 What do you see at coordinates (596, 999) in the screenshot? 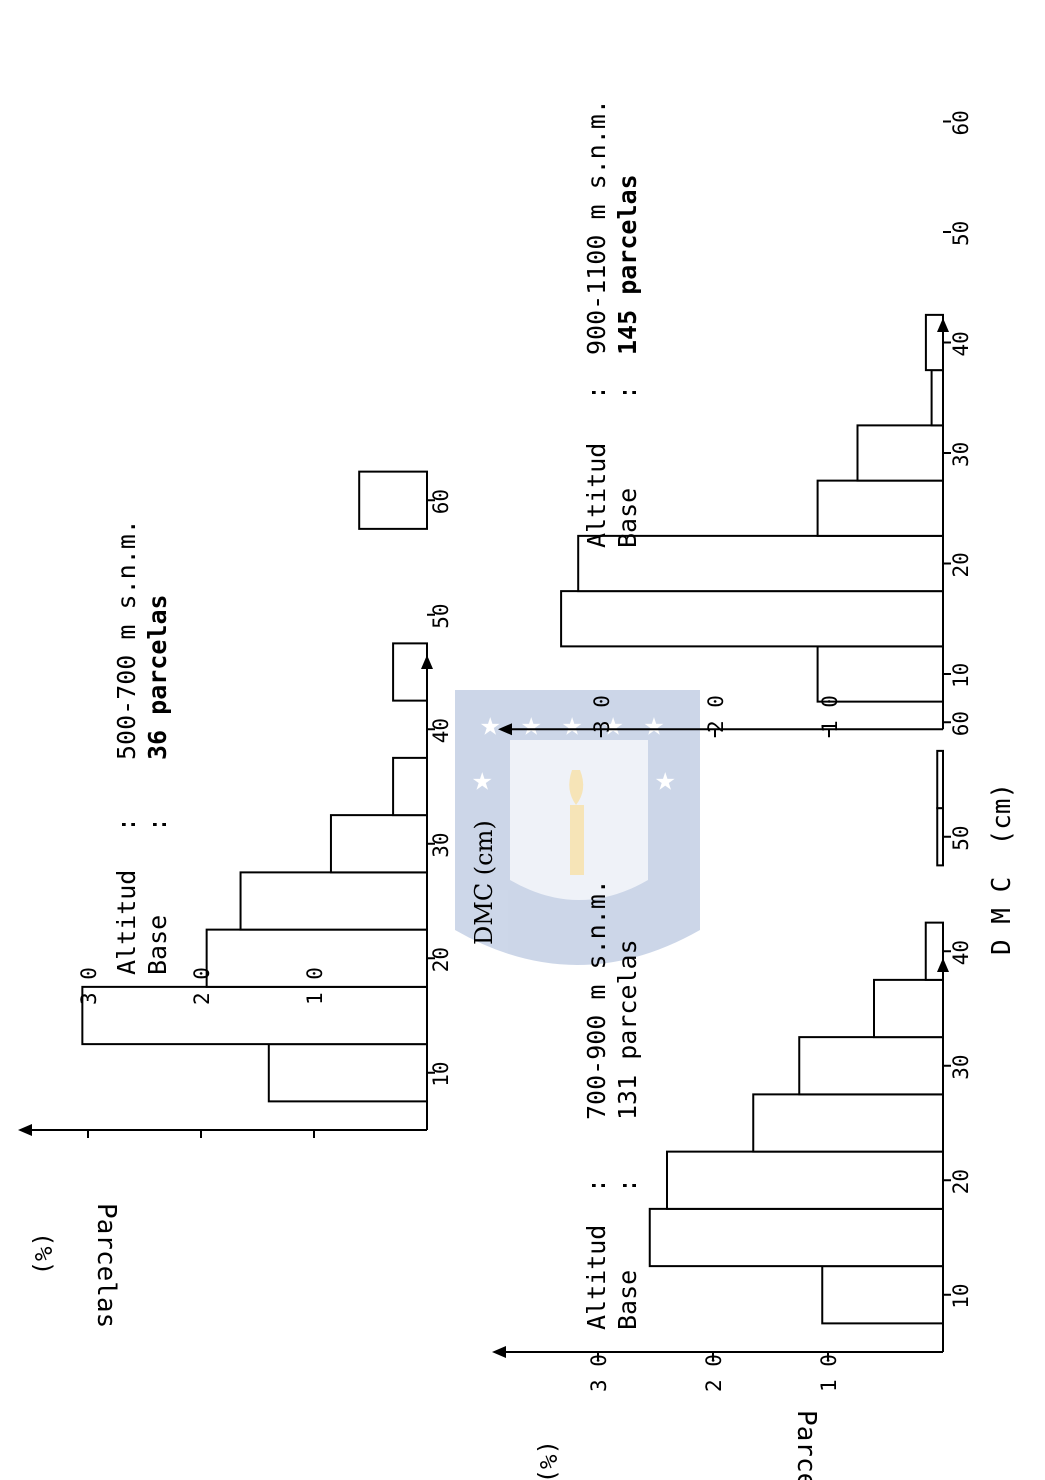
I see `altitud-value: 700-900 m s.n.m.` at bounding box center [596, 999].